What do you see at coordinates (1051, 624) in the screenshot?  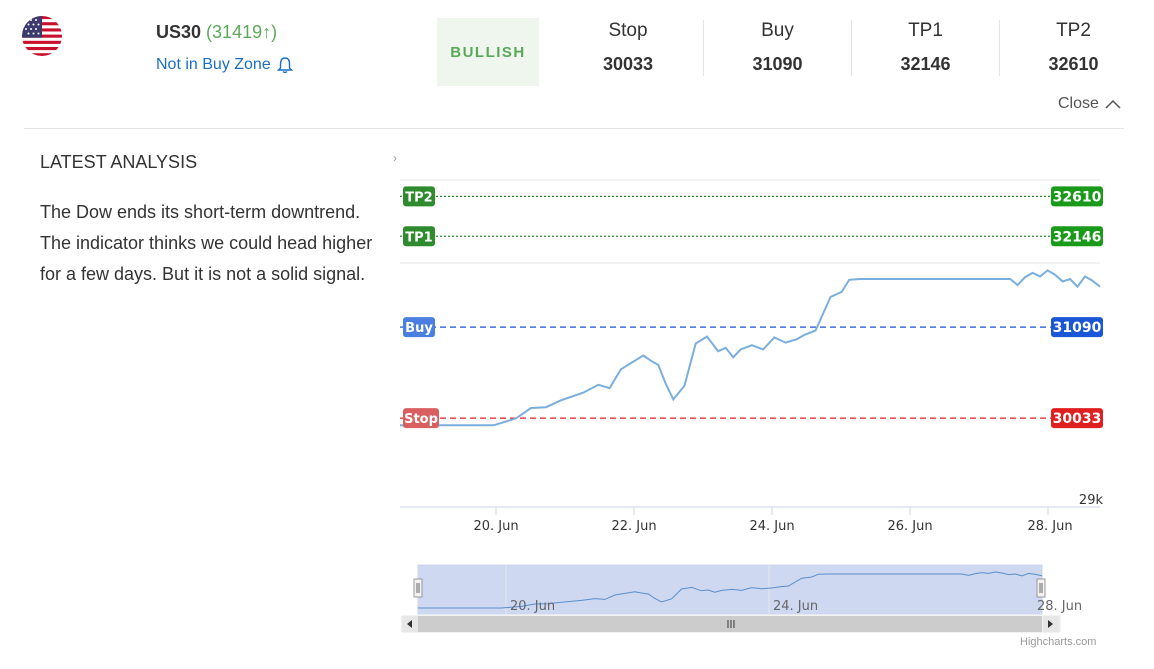 I see `scroll-right-button` at bounding box center [1051, 624].